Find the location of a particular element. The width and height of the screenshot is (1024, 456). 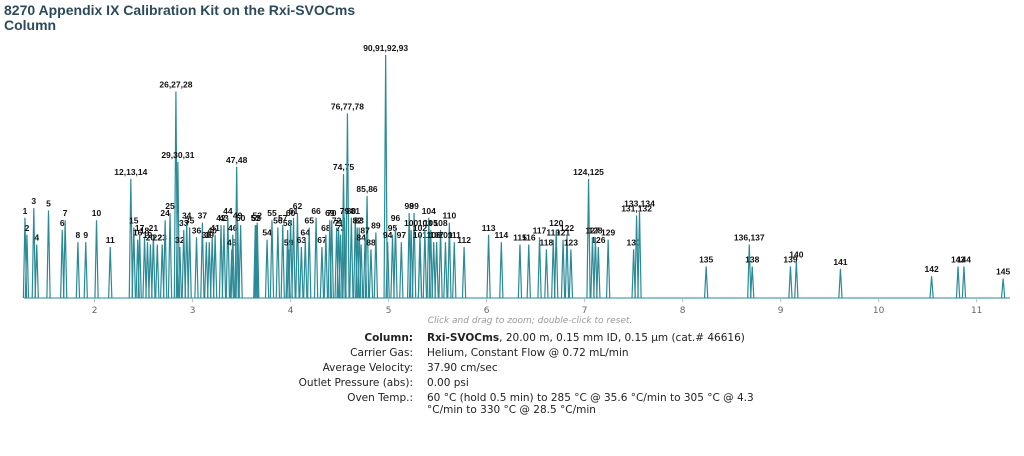

peak-label: 102 is located at coordinates (420, 228).